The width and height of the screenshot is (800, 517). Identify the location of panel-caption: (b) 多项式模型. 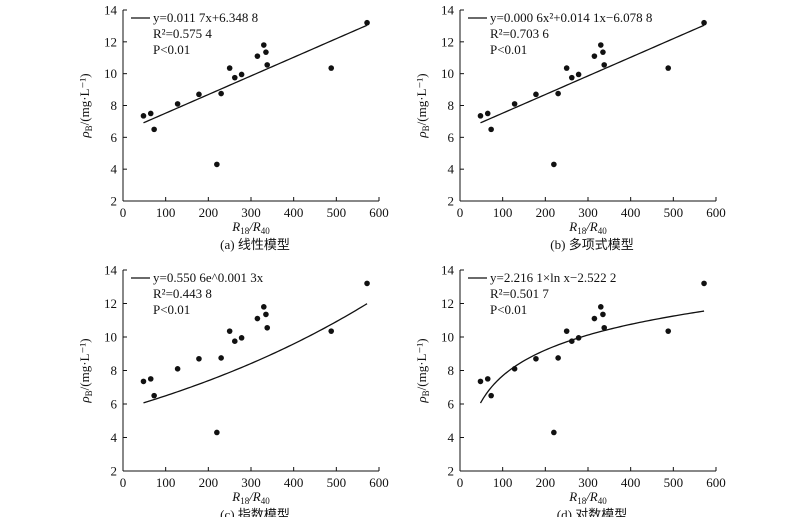
(591, 244).